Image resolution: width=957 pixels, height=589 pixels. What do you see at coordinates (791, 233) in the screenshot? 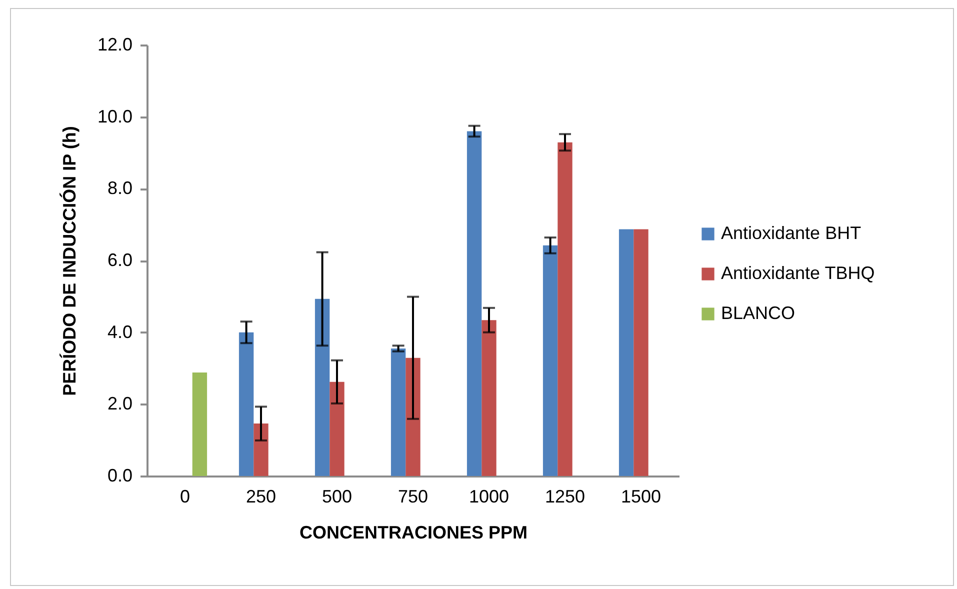
I see `legend-label: Antioxidante BHT` at bounding box center [791, 233].